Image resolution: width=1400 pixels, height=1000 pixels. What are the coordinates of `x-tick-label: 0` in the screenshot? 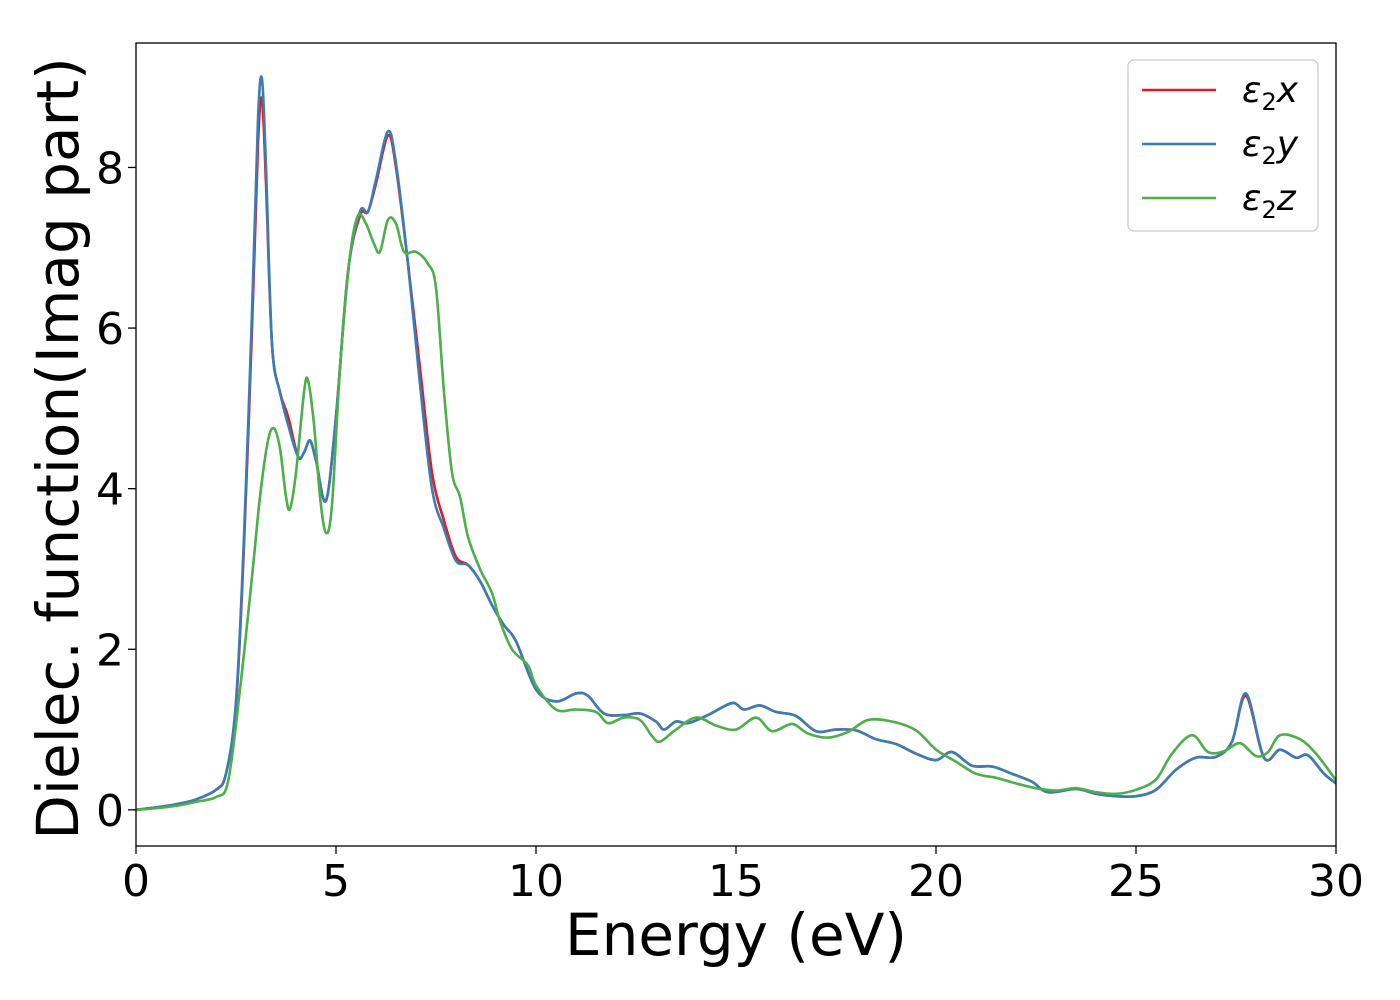 It's located at (136, 881).